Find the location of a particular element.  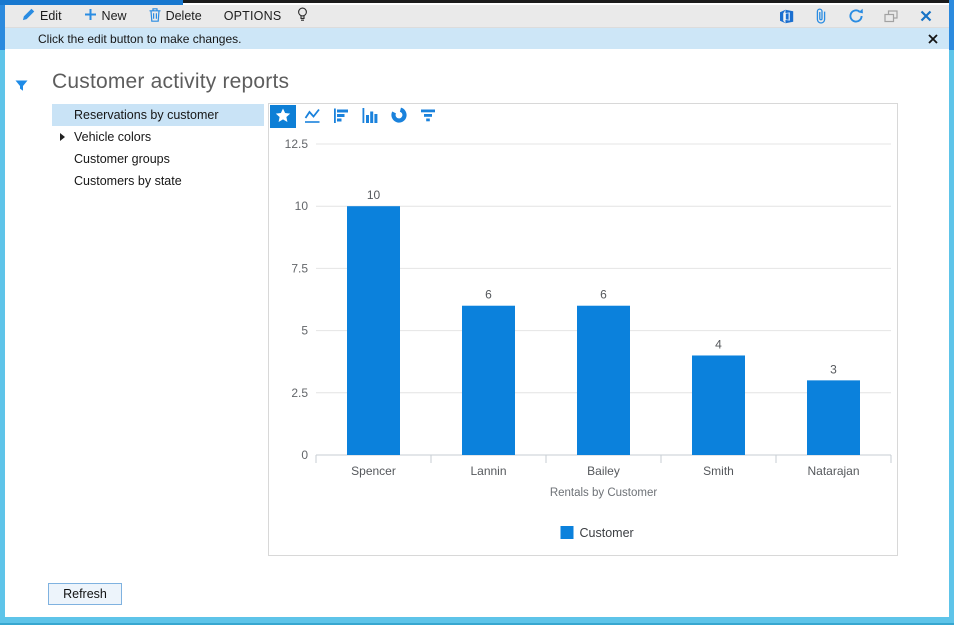

window-top-edge is located at coordinates (566, 1).